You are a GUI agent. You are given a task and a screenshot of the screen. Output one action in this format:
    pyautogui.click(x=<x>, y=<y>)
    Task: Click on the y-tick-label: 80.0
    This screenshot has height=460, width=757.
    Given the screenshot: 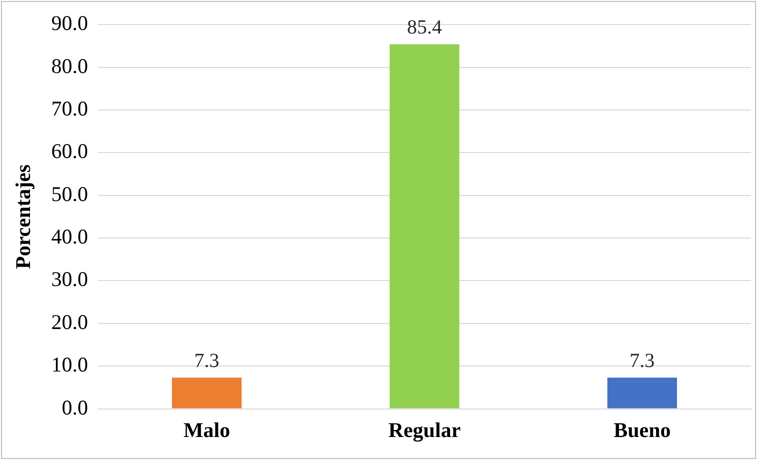 What is the action you would take?
    pyautogui.click(x=69, y=66)
    